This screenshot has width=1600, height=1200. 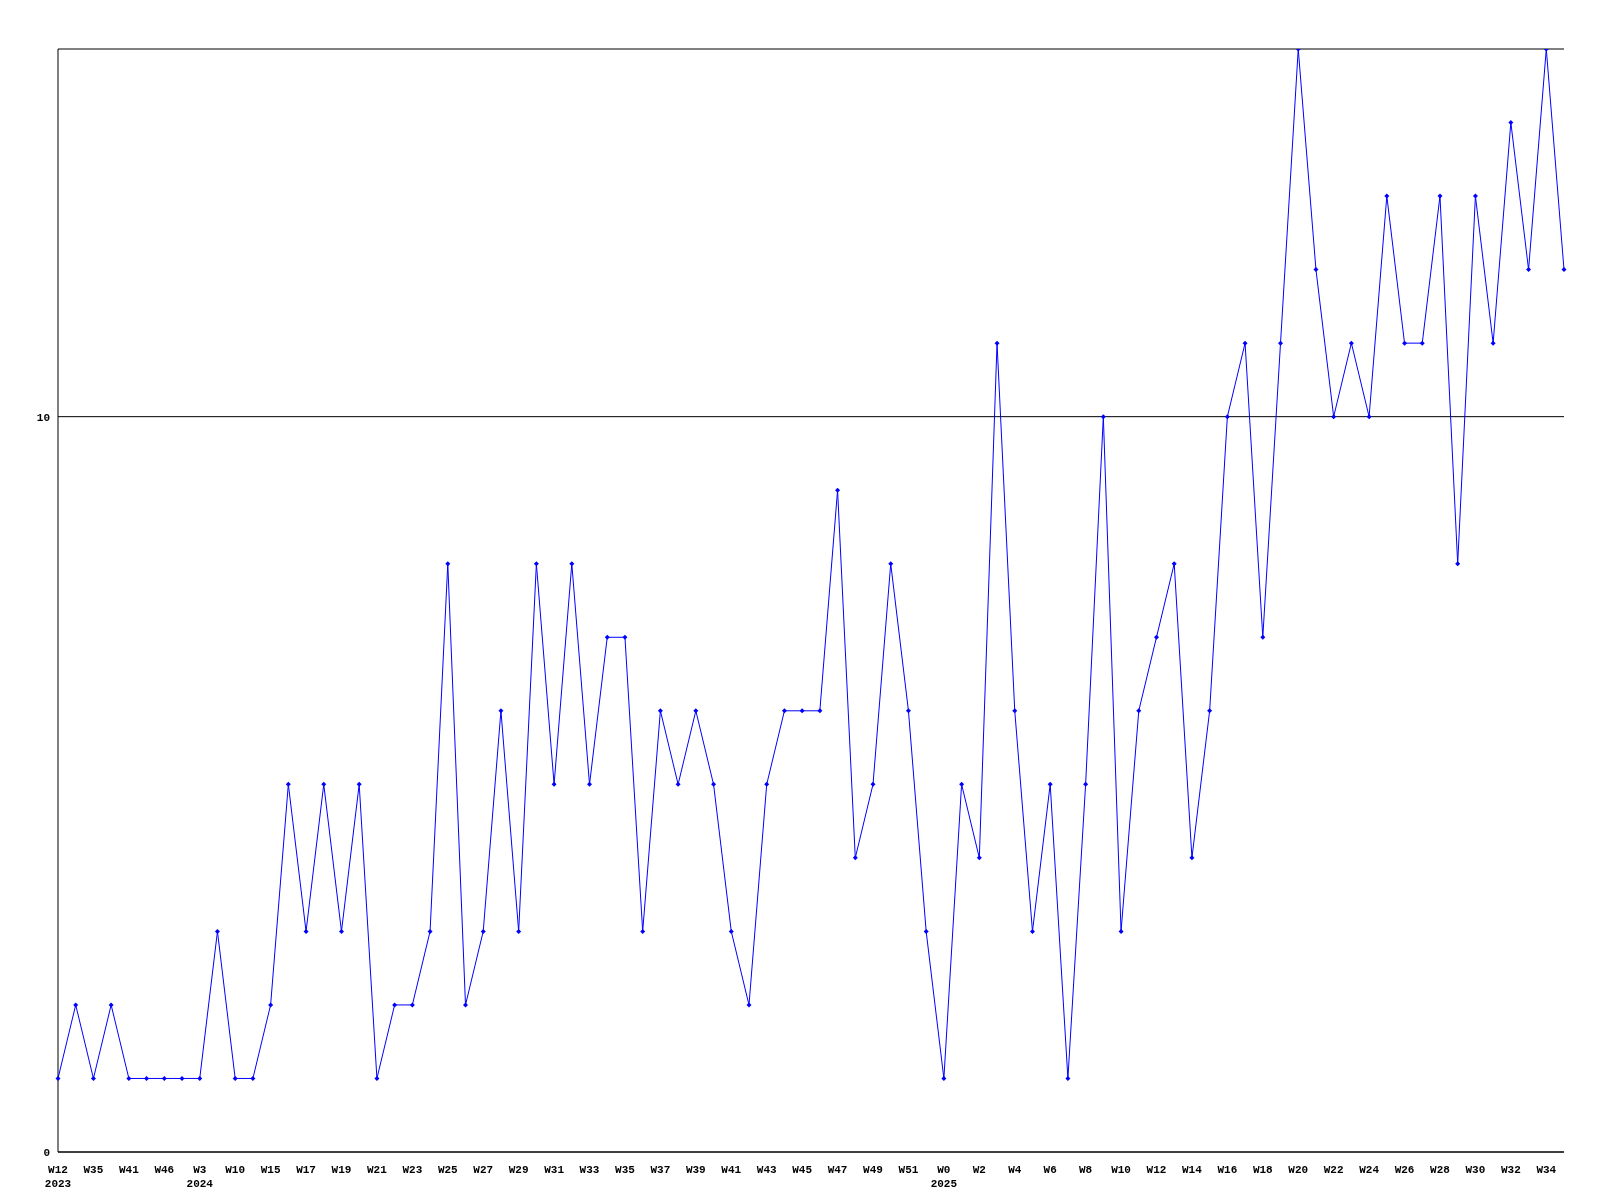 I want to click on x-tick-label: W25, so click(x=448, y=1170).